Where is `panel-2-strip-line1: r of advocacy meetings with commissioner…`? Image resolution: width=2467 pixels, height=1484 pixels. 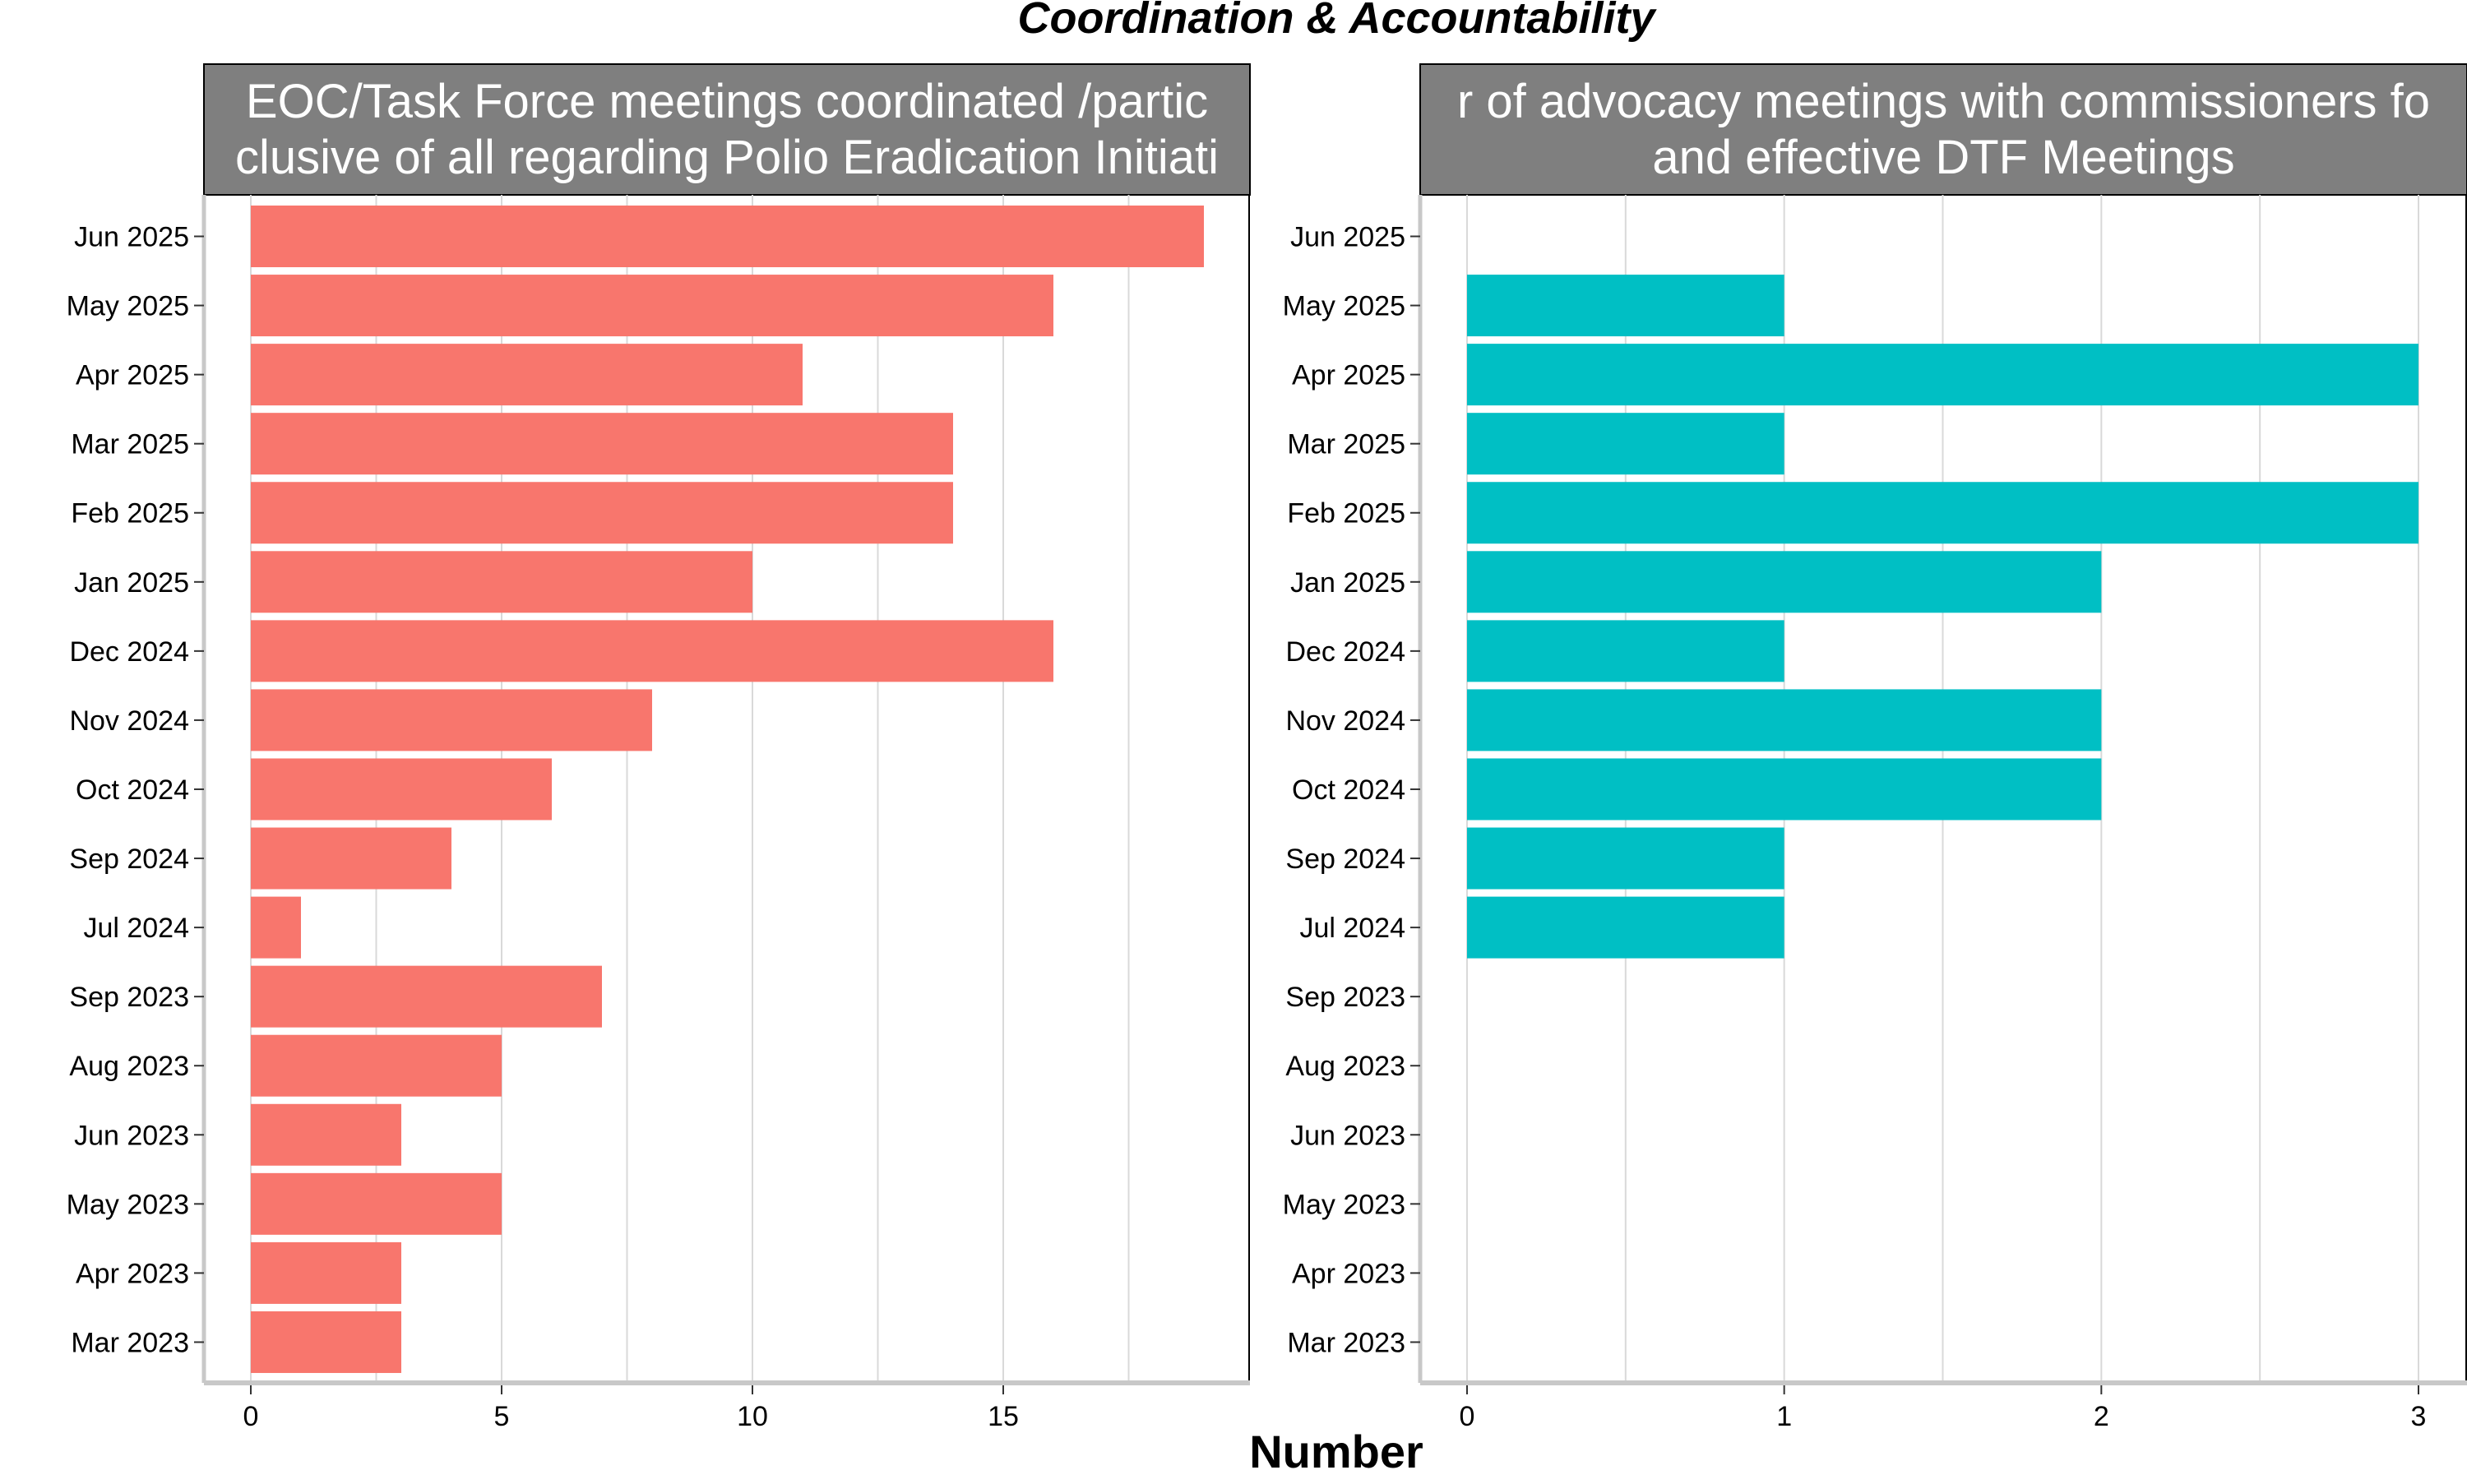 panel-2-strip-line1: r of advocacy meetings with commissioner… is located at coordinates (1943, 101).